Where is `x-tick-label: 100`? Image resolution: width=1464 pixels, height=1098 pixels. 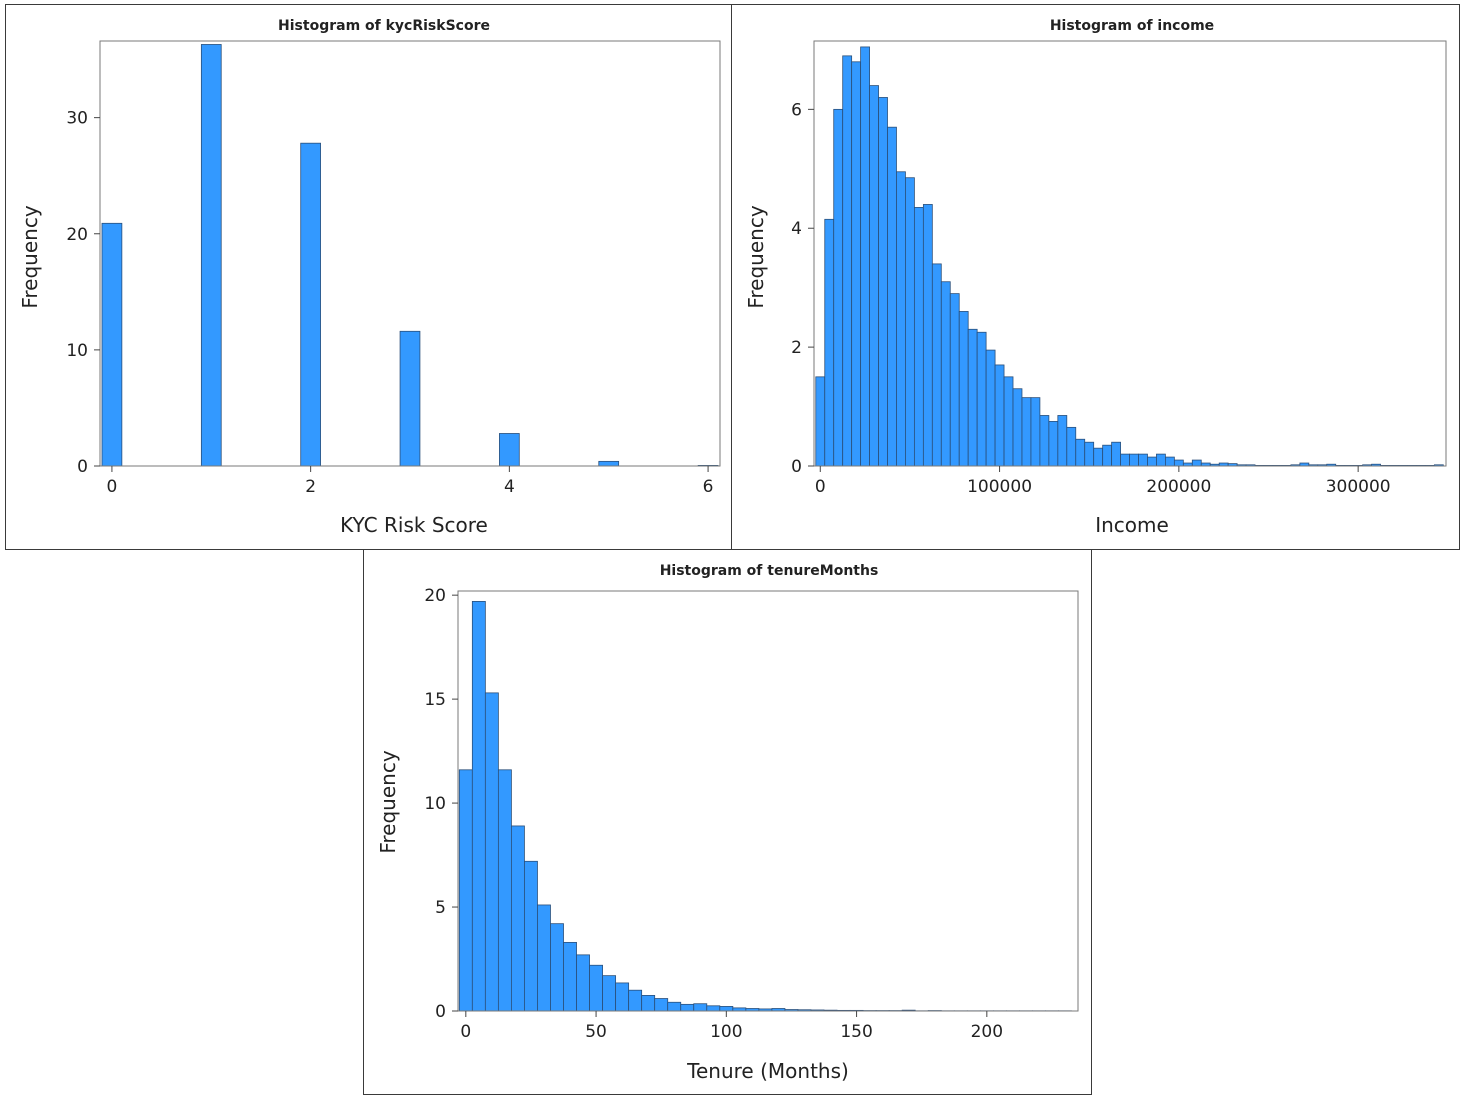
x-tick-label: 100 is located at coordinates (726, 1032).